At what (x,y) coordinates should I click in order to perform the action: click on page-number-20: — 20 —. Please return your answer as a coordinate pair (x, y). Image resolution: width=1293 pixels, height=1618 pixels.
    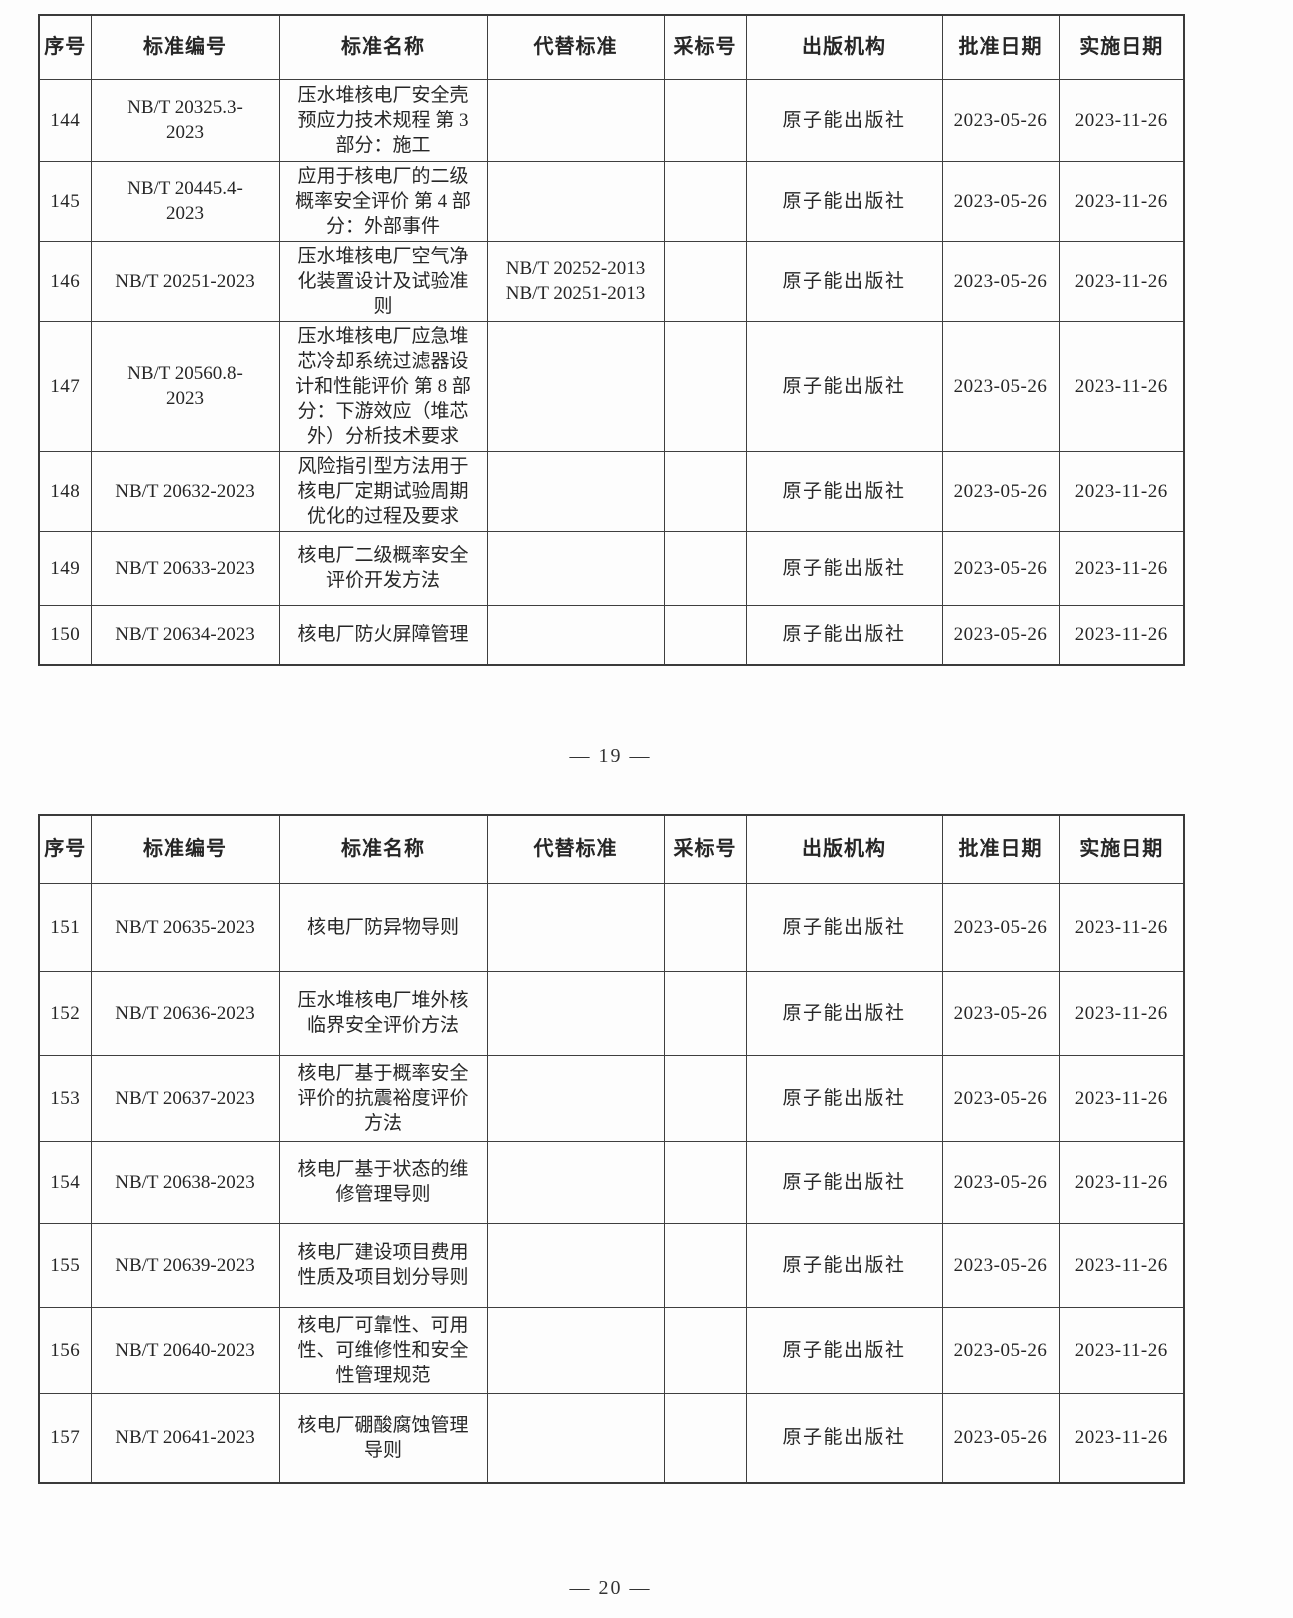
    Looking at the image, I should click on (610, 1588).